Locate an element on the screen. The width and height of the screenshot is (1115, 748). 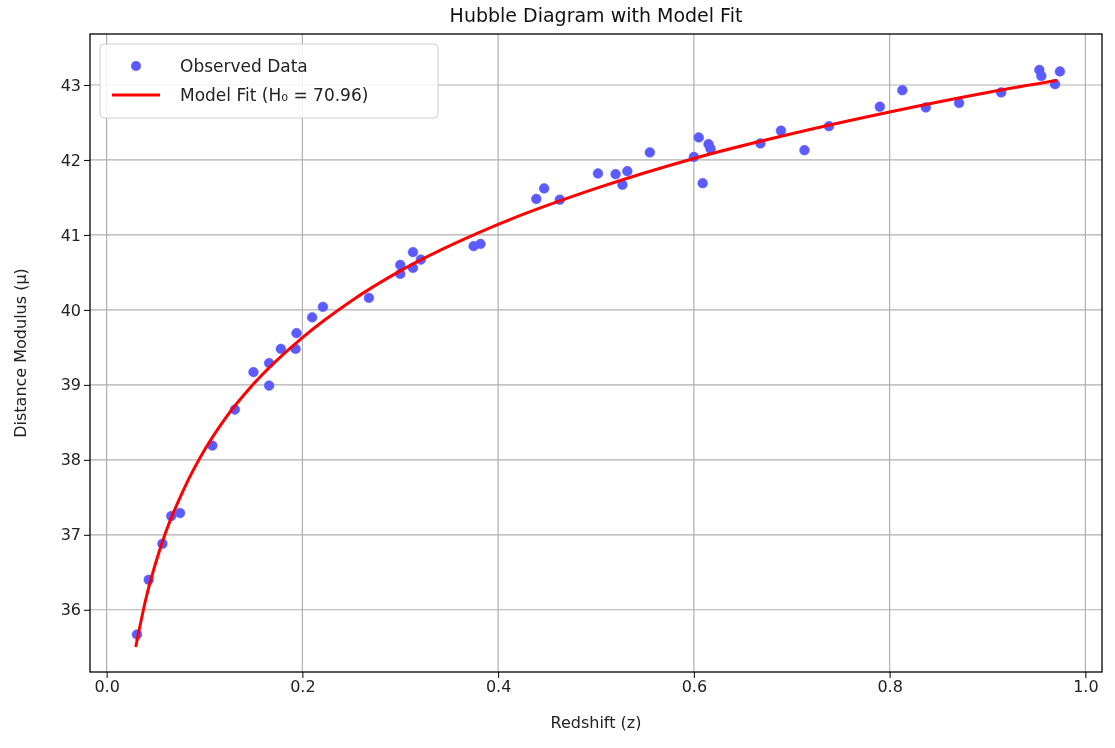
x-tick-label: 0.4 is located at coordinates (498, 687).